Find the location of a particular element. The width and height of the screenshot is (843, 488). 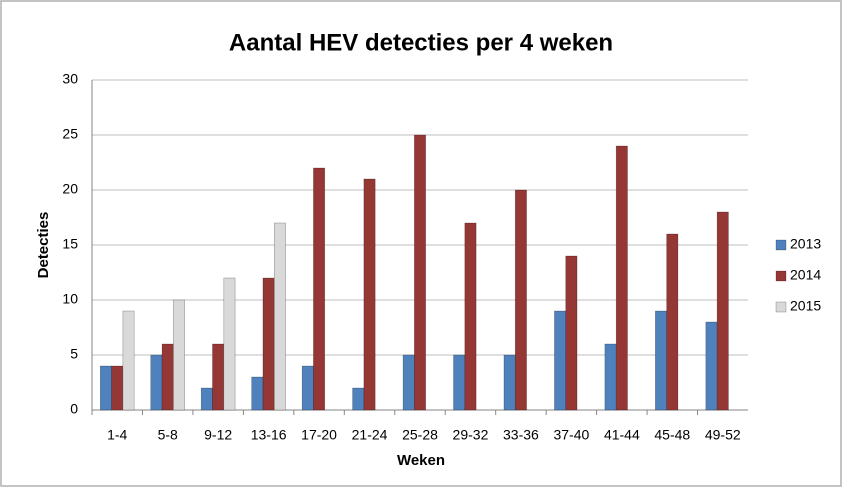

x-tick-label: 41-44 is located at coordinates (622, 435).